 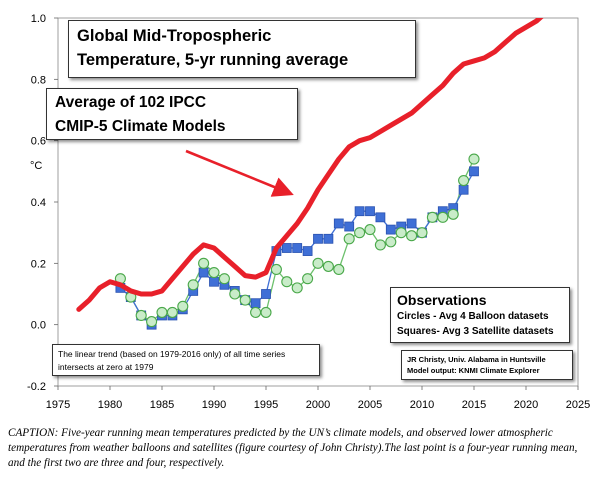 What do you see at coordinates (266, 405) in the screenshot?
I see `x-tick-label: 1995` at bounding box center [266, 405].